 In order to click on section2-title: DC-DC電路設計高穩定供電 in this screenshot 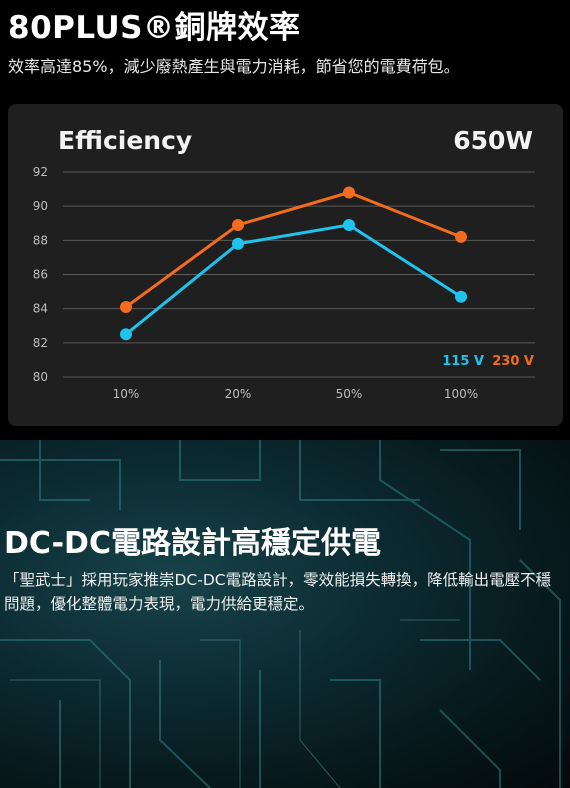, I will do `click(192, 543)`.